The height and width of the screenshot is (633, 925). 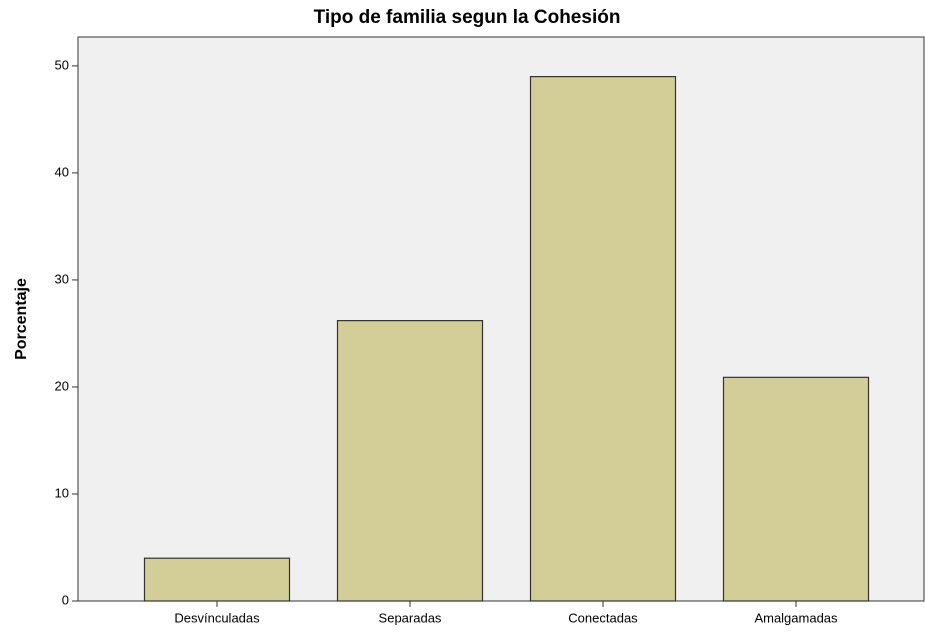 I want to click on y-axis-label: Porcentaje, so click(x=21, y=319).